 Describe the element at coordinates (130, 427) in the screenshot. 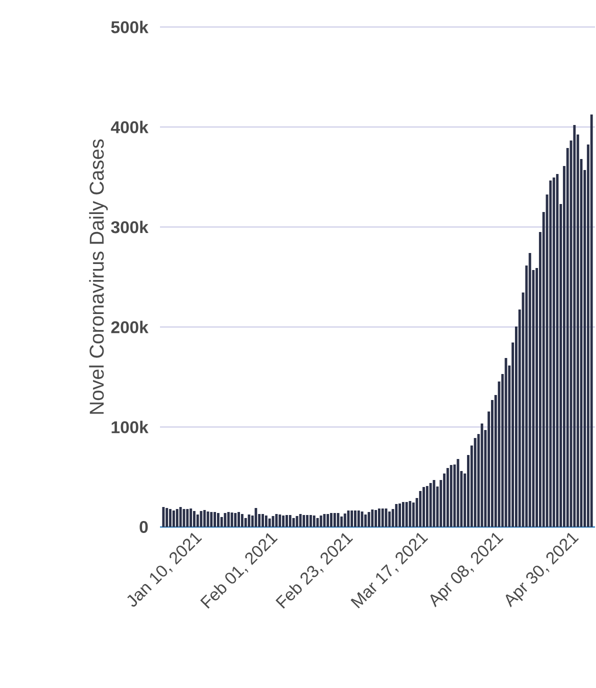

I see `y-tick-label: 100k` at that location.